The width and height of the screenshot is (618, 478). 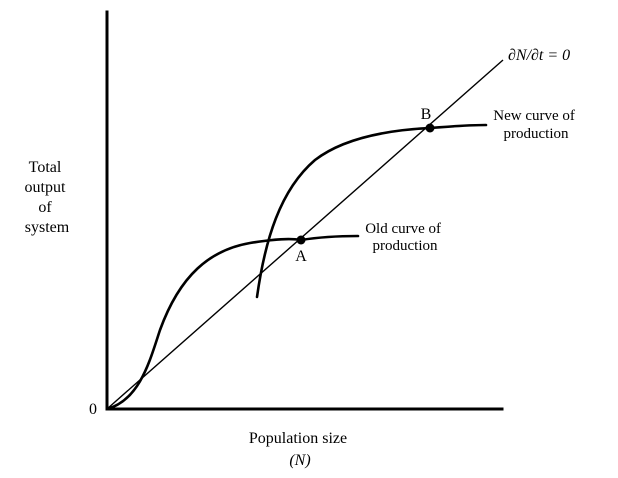 I want to click on y-axis-label-line-4: system, so click(x=47, y=227).